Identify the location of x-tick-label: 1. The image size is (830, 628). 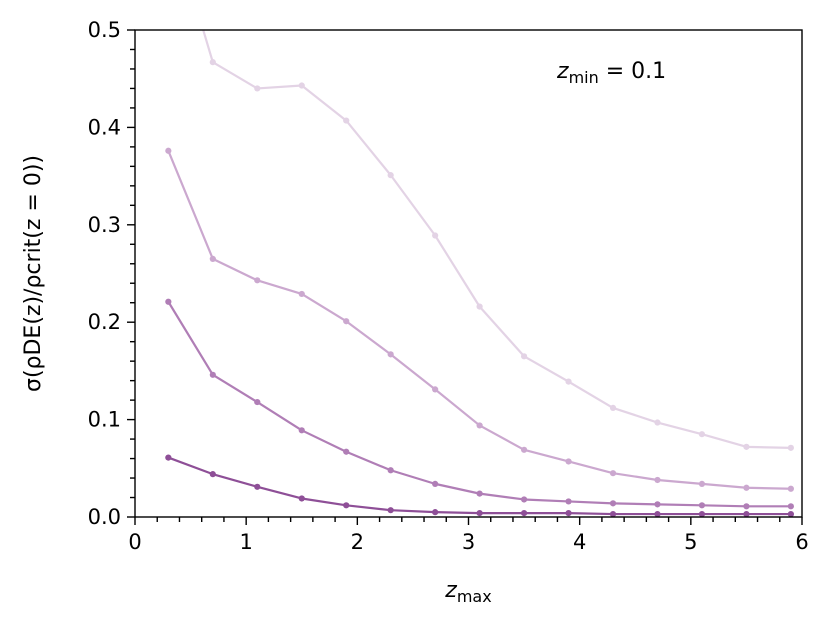
(245, 542).